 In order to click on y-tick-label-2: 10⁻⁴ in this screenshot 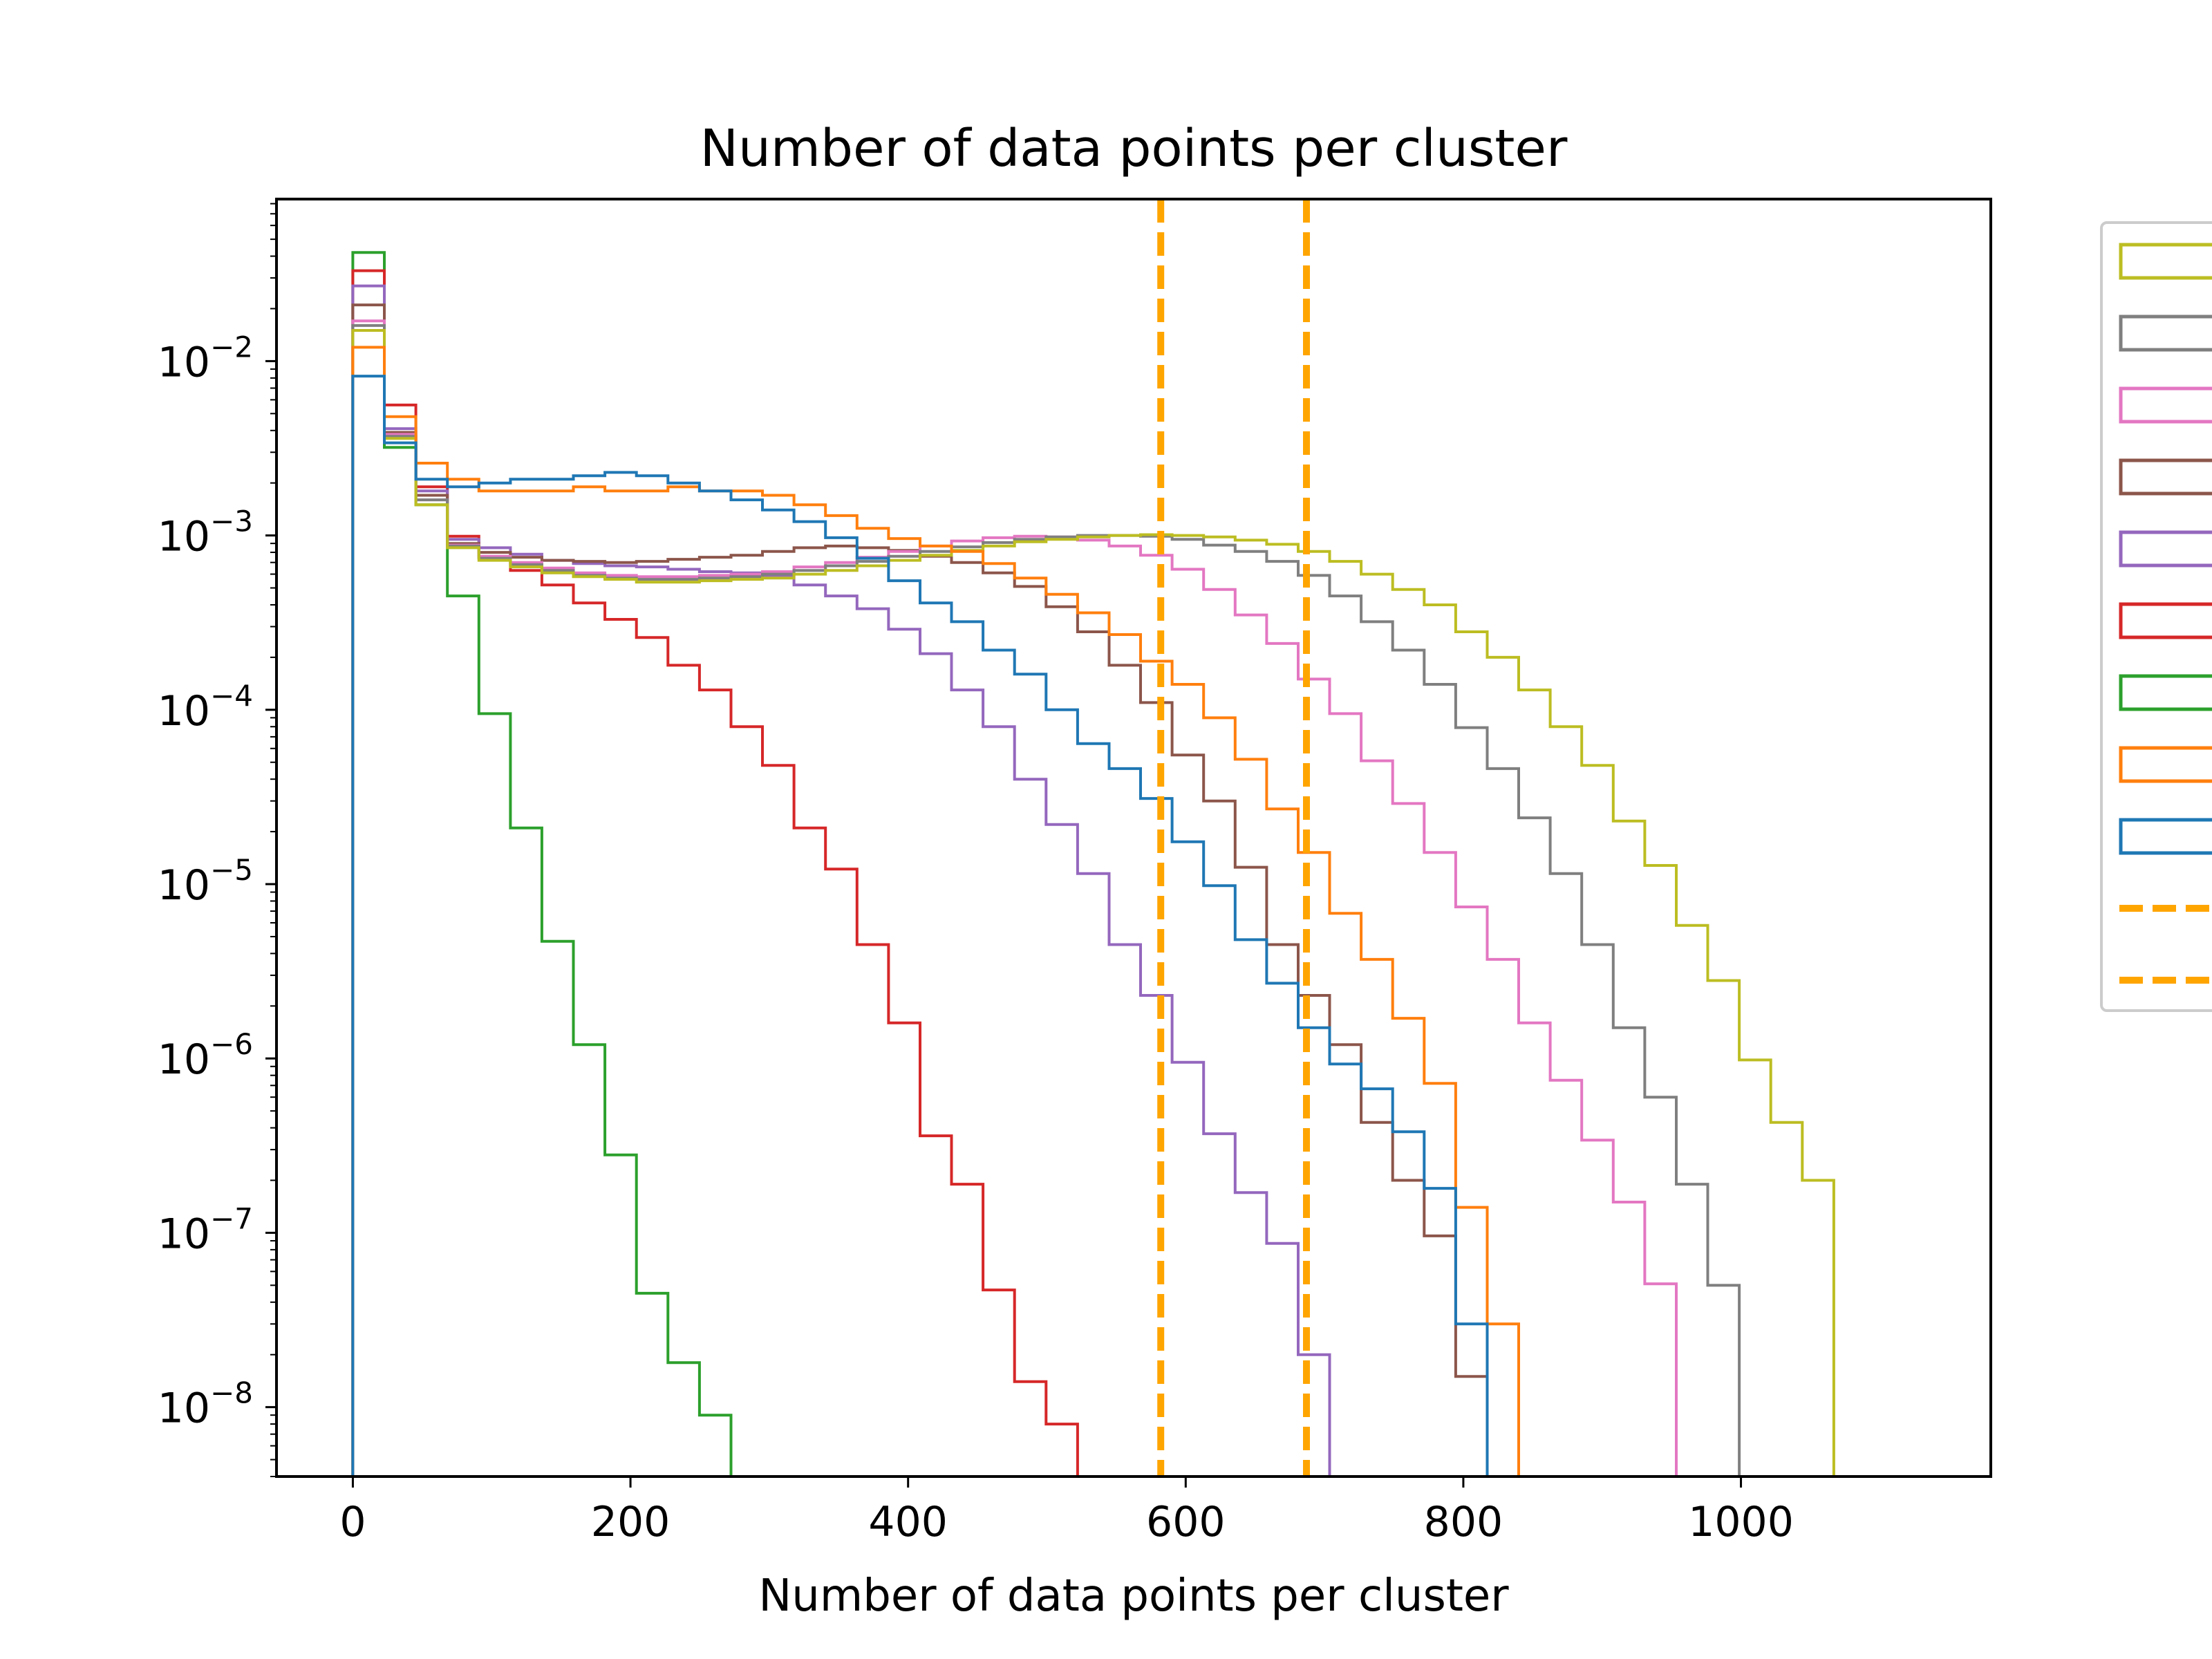, I will do `click(205, 707)`.